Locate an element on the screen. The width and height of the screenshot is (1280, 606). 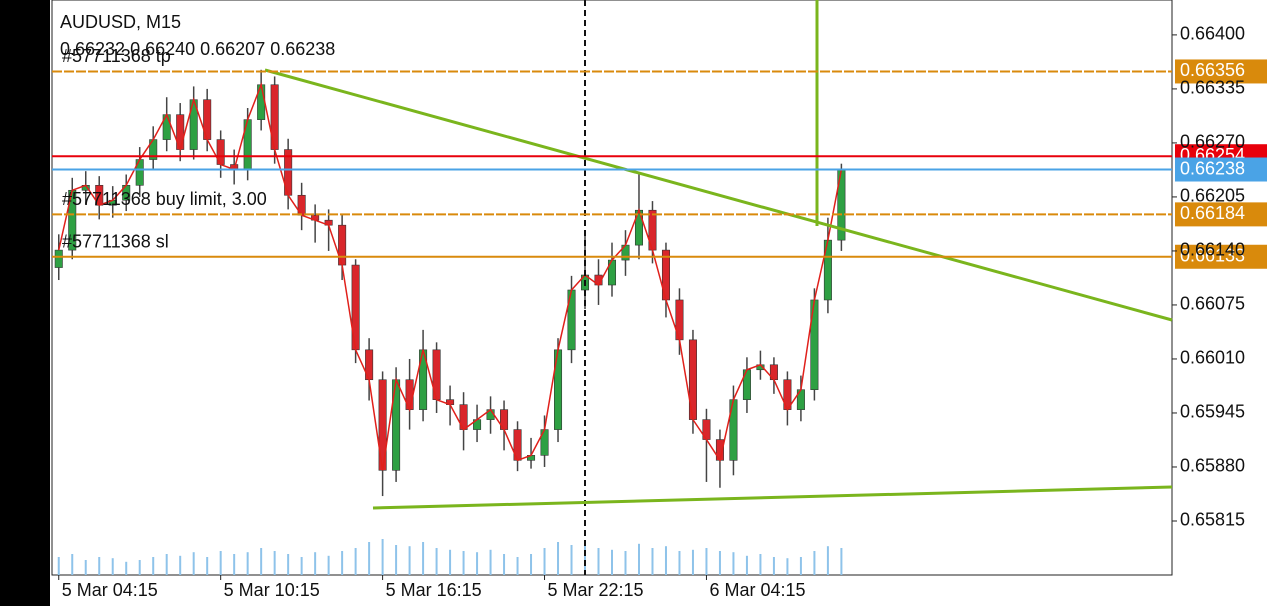
y-tick-label: 0.66205 is located at coordinates (1212, 196).